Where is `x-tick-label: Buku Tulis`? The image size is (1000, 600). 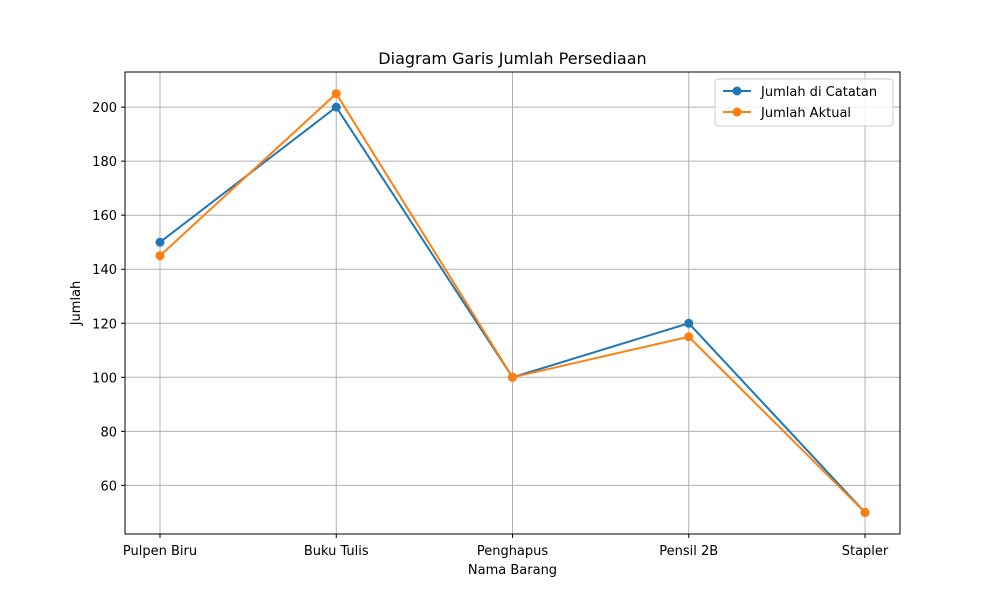
x-tick-label: Buku Tulis is located at coordinates (336, 551).